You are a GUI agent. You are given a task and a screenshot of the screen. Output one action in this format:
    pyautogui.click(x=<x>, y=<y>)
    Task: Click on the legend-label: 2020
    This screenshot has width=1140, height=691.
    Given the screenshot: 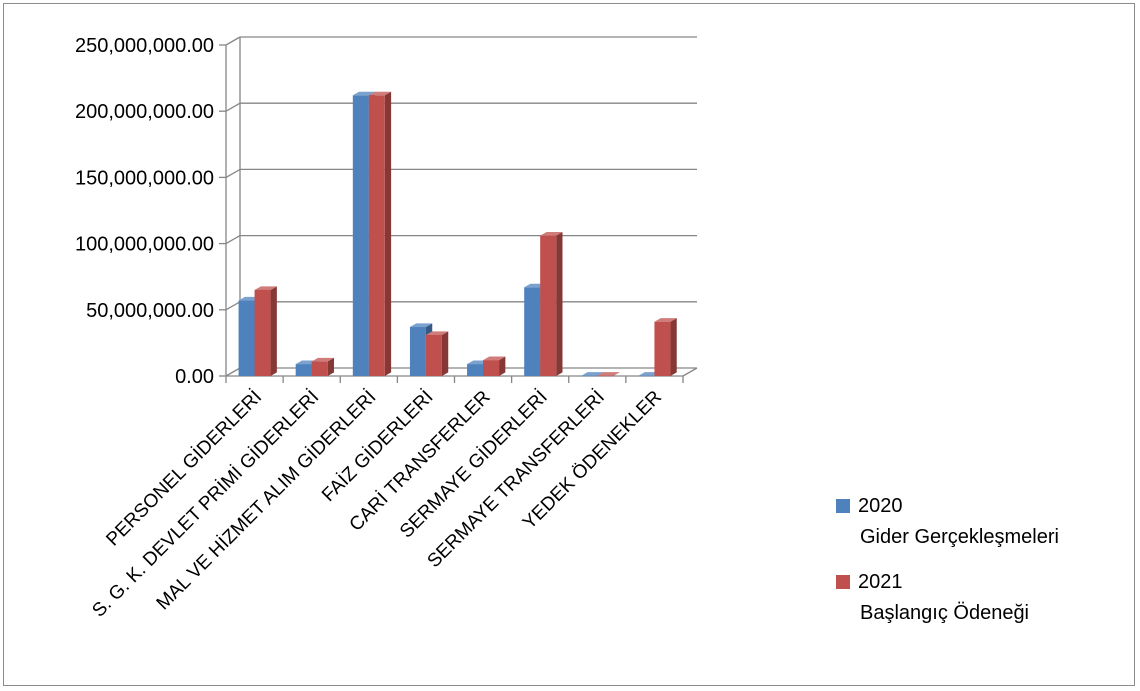 What is the action you would take?
    pyautogui.click(x=880, y=506)
    